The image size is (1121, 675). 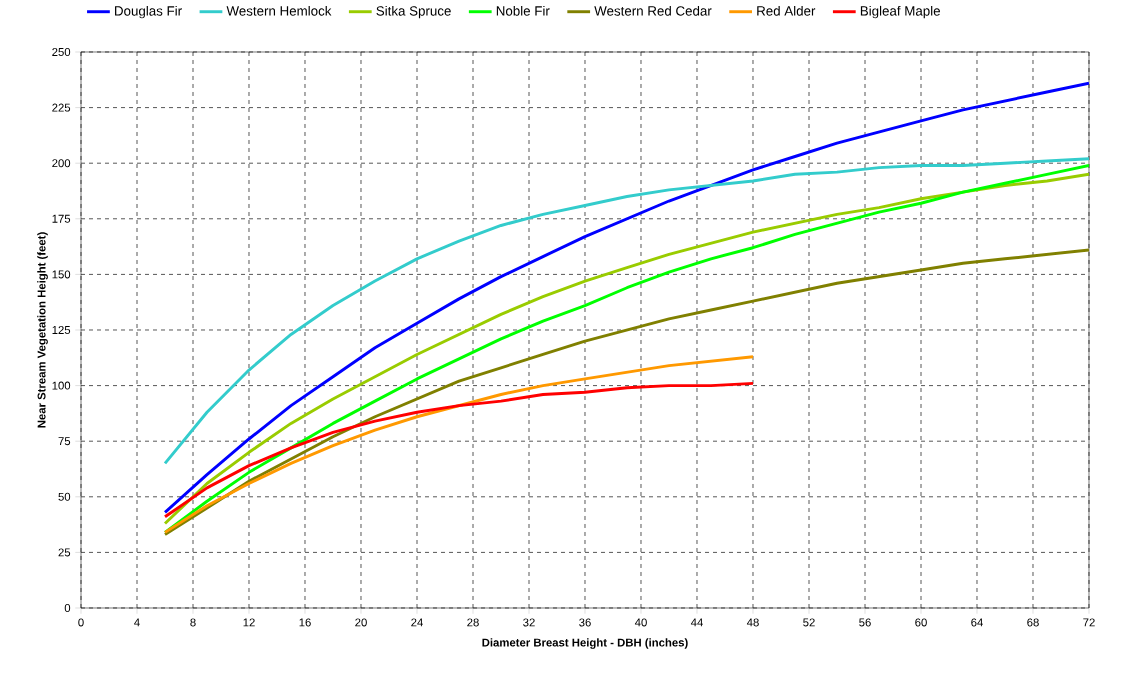 I want to click on legend-label: Noble Fir, so click(x=523, y=10).